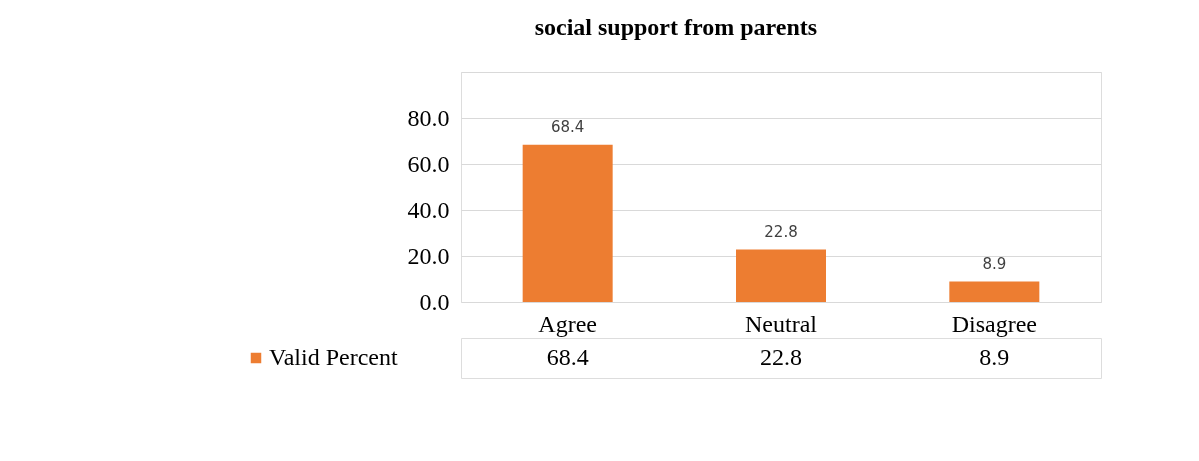 The height and width of the screenshot is (461, 1199). What do you see at coordinates (567, 126) in the screenshot?
I see `data-label: 68.4` at bounding box center [567, 126].